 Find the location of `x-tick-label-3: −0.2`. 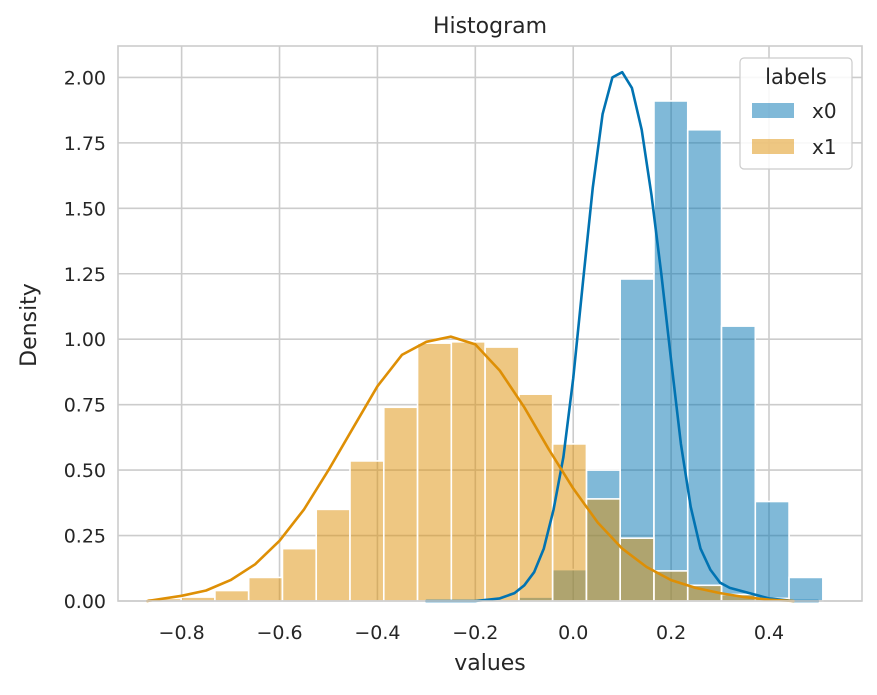

x-tick-label-3: −0.2 is located at coordinates (475, 633).